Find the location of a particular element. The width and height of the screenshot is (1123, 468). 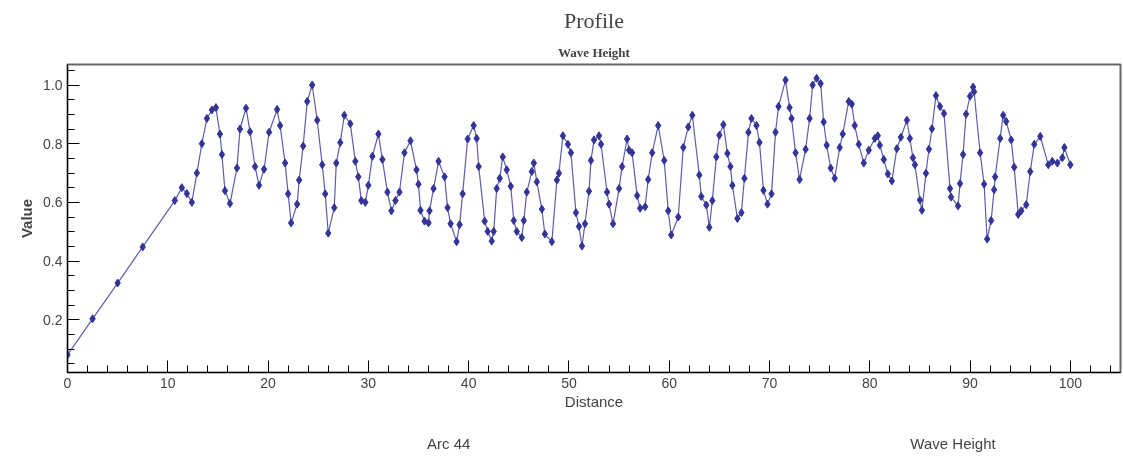

x-tick-label: 70 is located at coordinates (769, 382).